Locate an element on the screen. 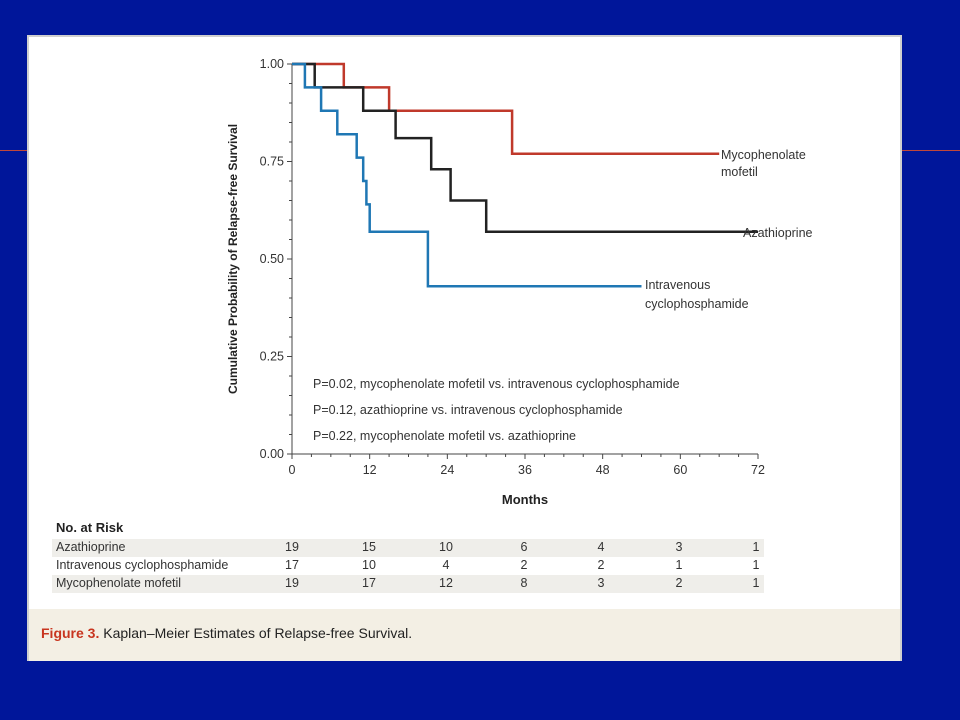  x-tick-label: 72 is located at coordinates (758, 470).